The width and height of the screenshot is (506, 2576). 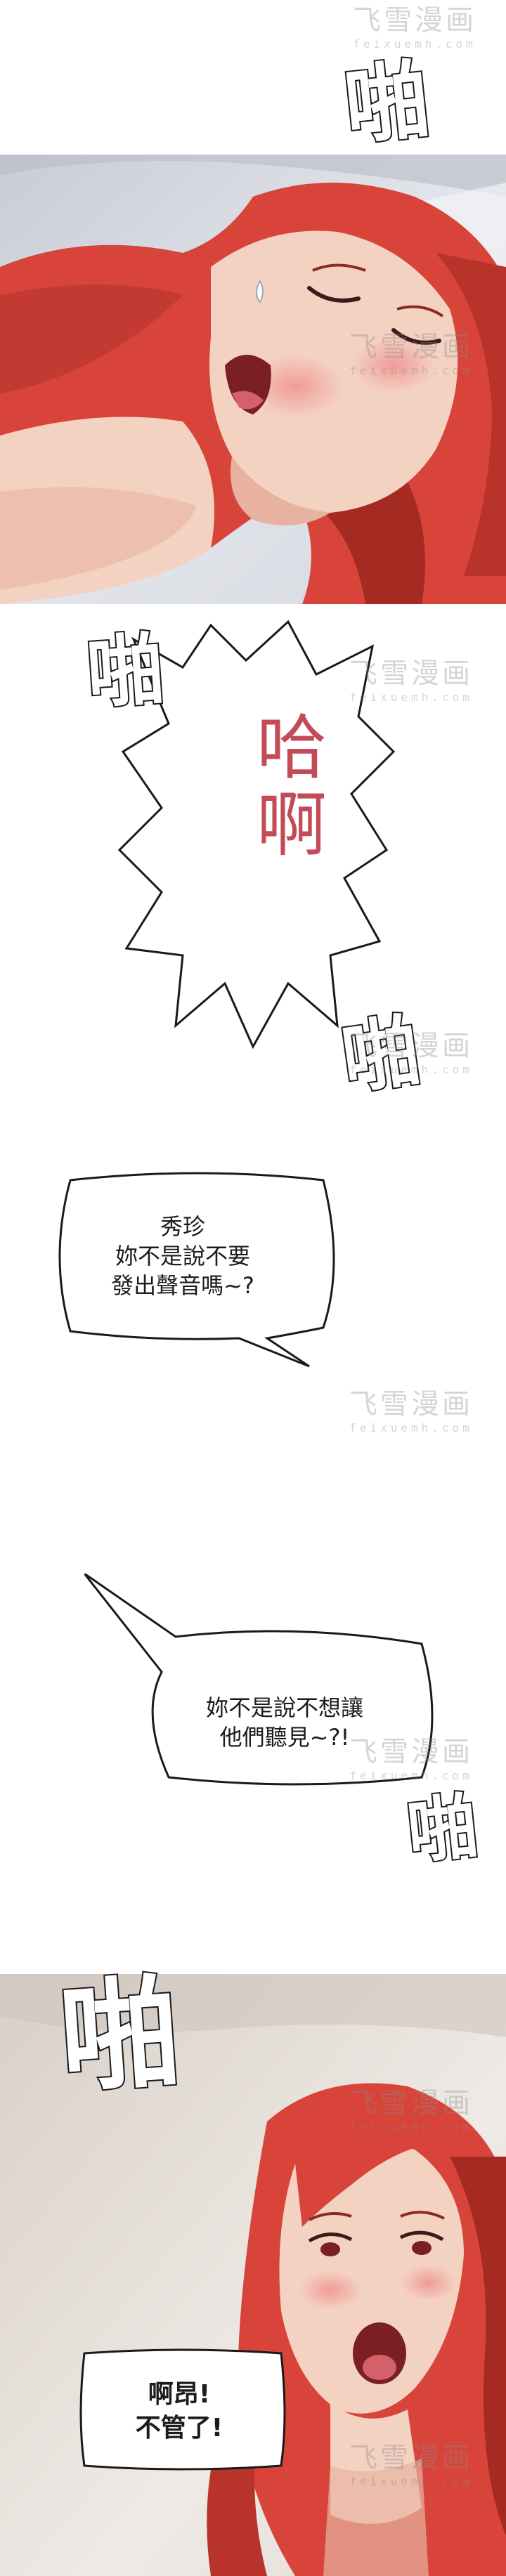 What do you see at coordinates (118, 2036) in the screenshot?
I see `sfx-pa-bottom: 啪` at bounding box center [118, 2036].